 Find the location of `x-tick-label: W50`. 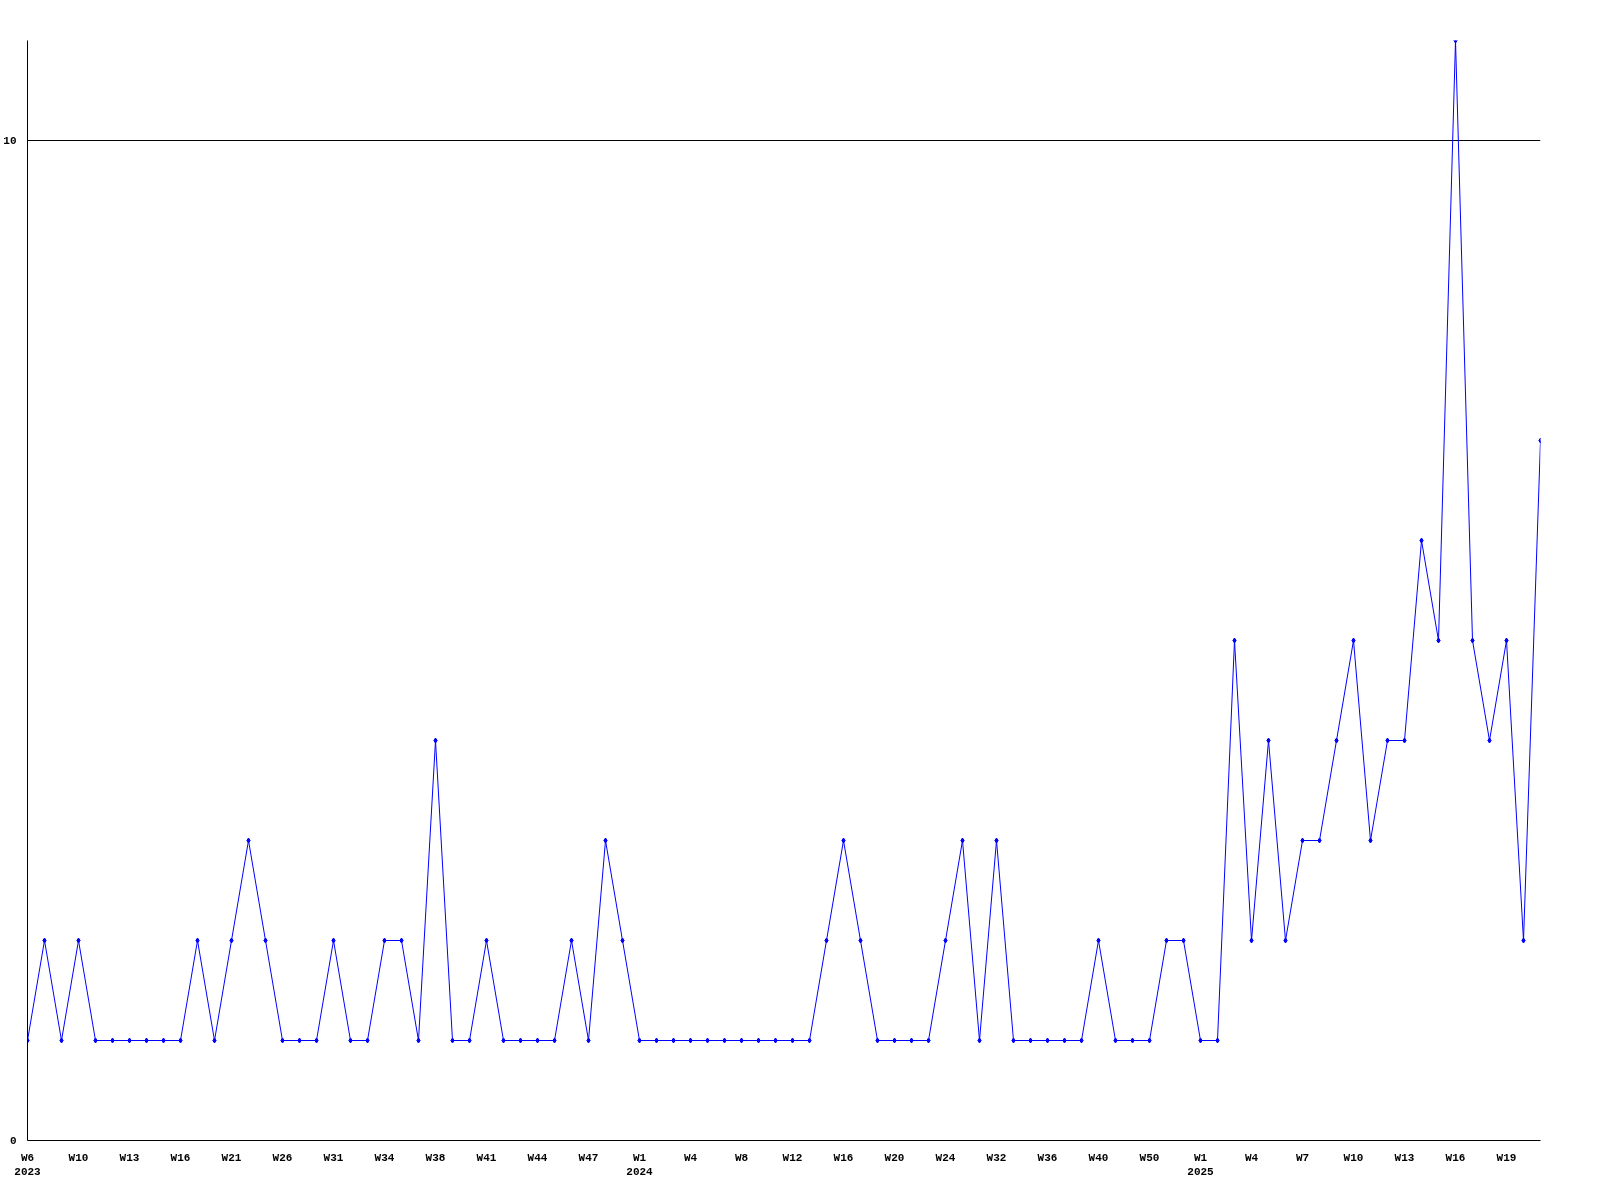

x-tick-label: W50 is located at coordinates (1149, 1157).